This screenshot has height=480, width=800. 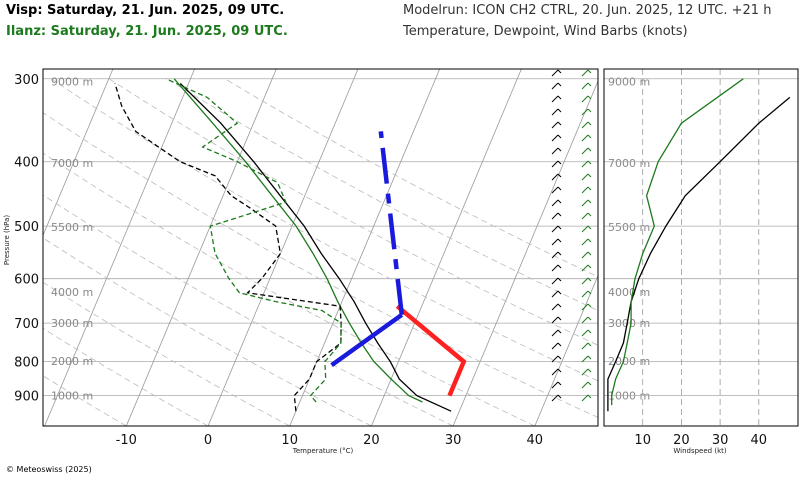 I want to click on altitude-label: 5500 m, so click(x=72, y=227).